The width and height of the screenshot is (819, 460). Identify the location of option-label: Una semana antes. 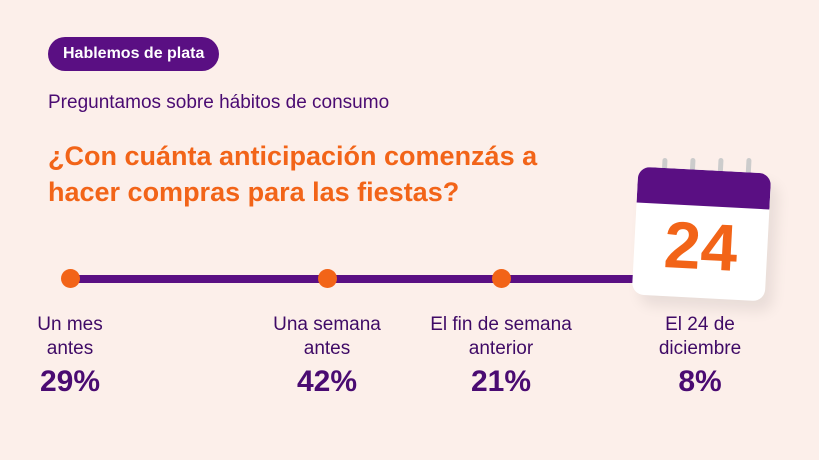
(327, 336).